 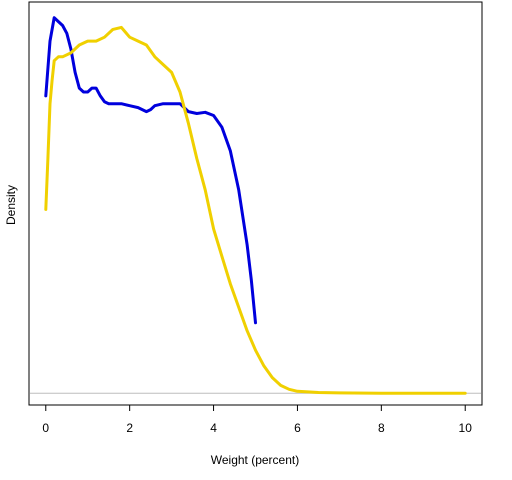 I want to click on x-tick-label: 0, so click(x=45, y=428).